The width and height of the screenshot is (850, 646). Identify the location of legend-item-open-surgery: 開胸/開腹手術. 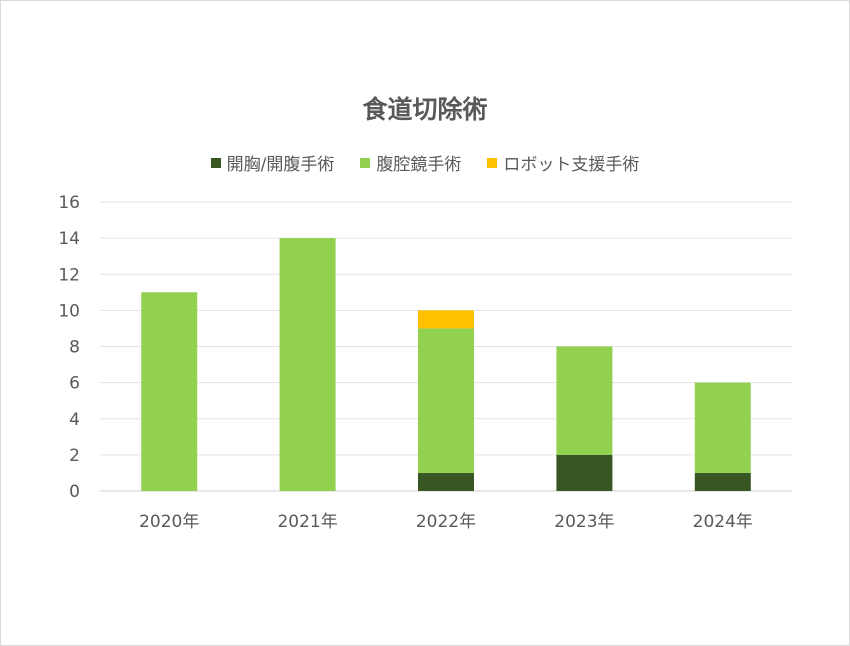
(272, 162).